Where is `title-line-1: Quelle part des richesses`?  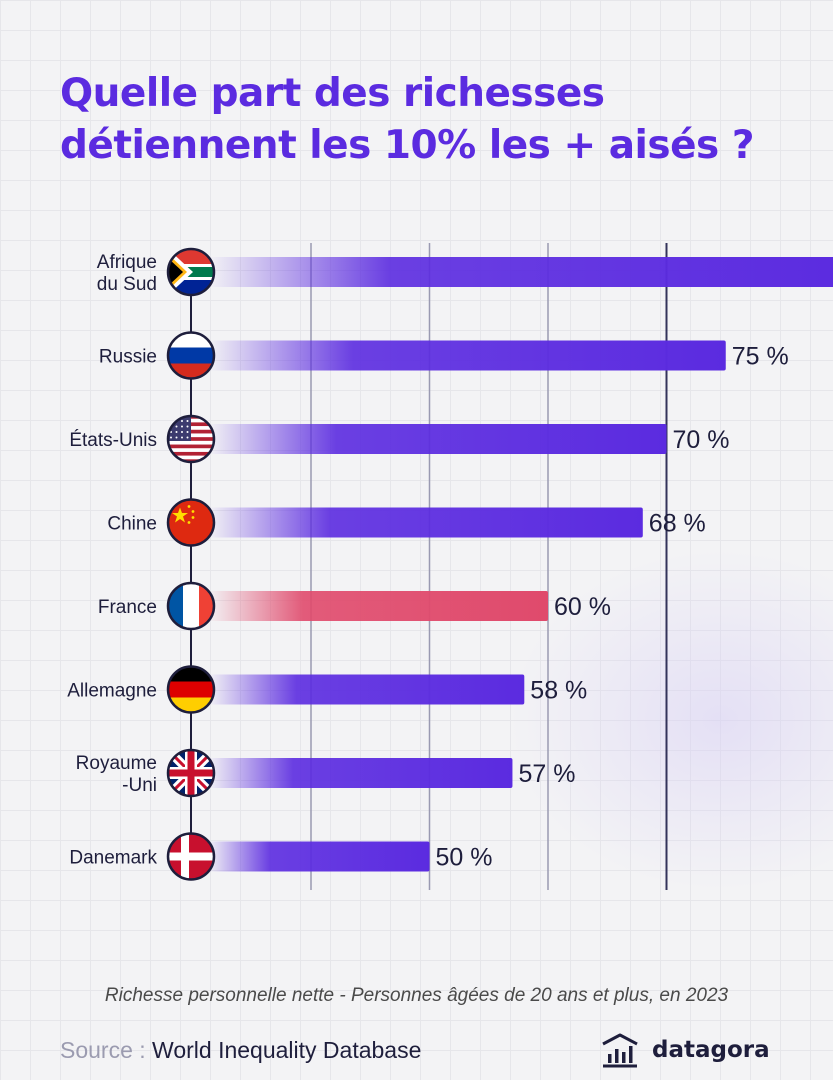
title-line-1: Quelle part des richesses is located at coordinates (332, 93).